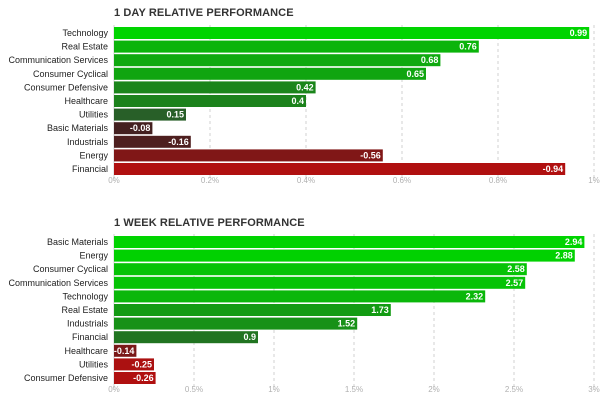  What do you see at coordinates (370, 155) in the screenshot?
I see `value-label-1day: -0.56` at bounding box center [370, 155].